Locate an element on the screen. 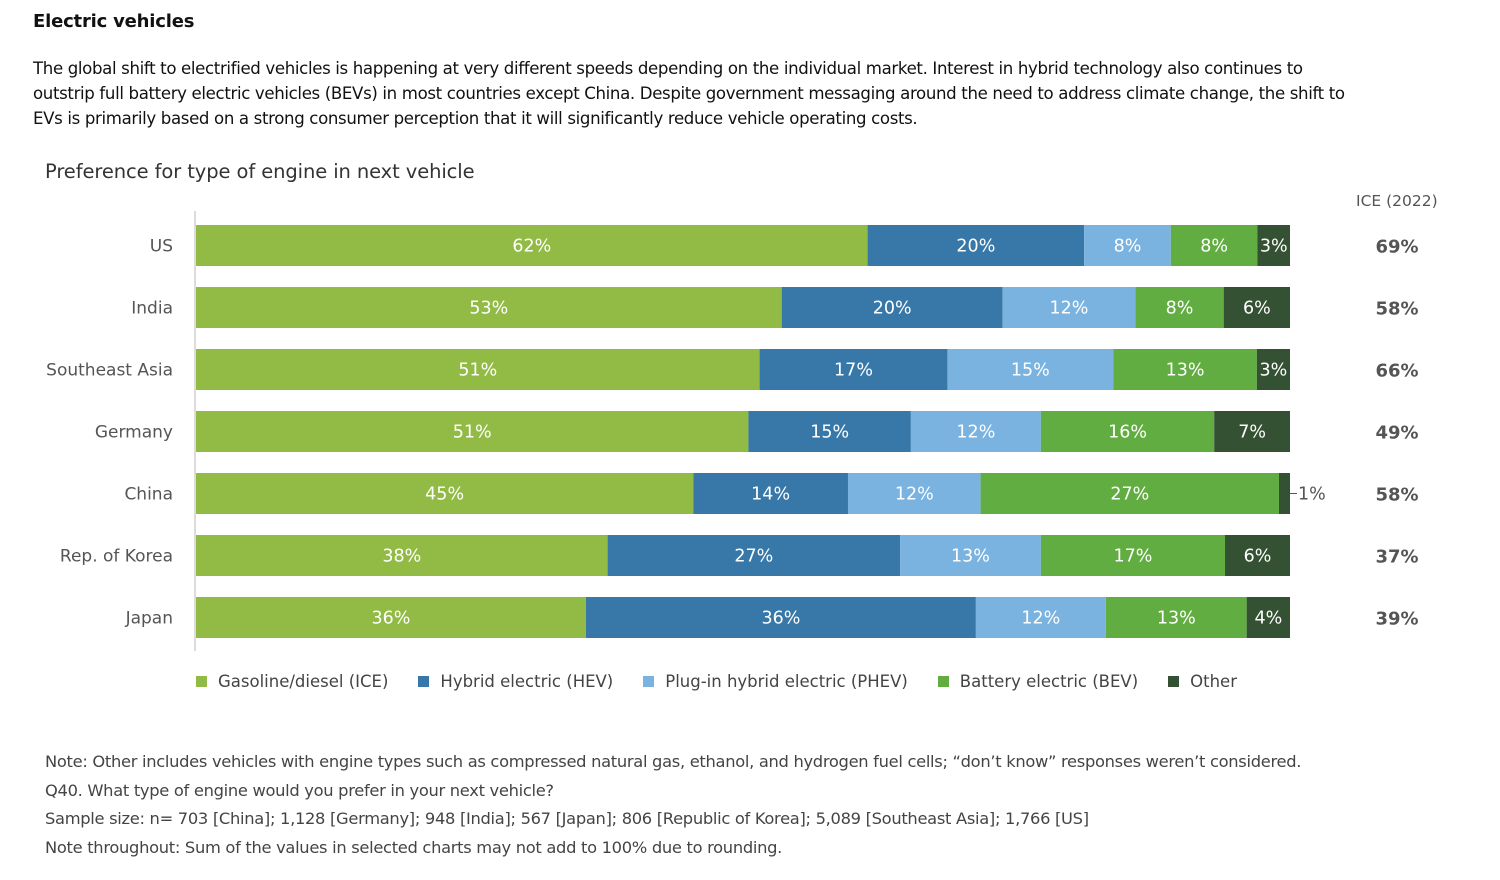  data-label-india-plug-in-hybrid-electric-phev: 12% is located at coordinates (1069, 309).